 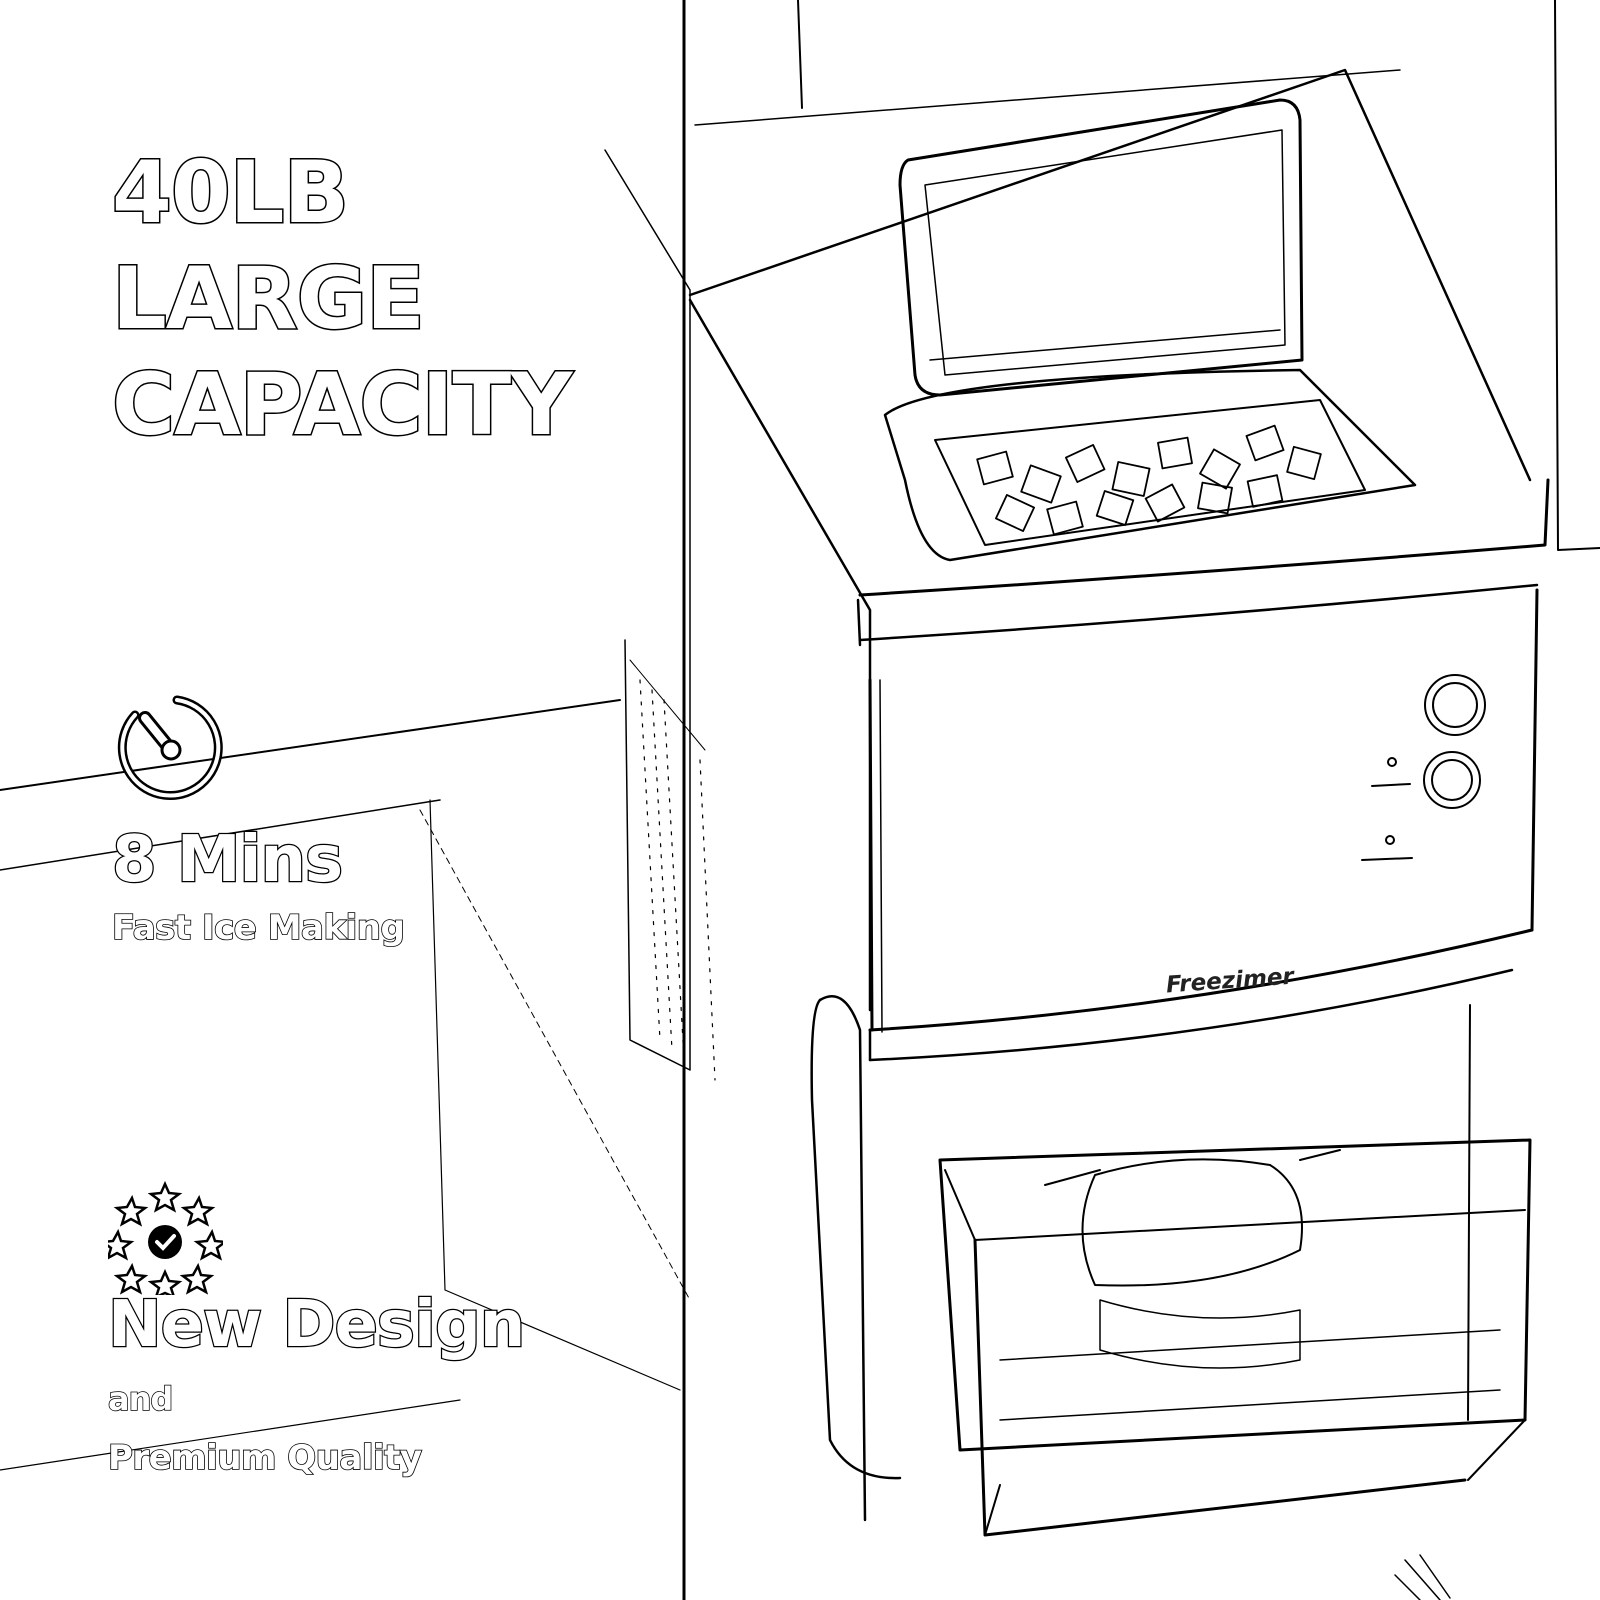 I want to click on feature-title-speed: 8 Mins, so click(x=228, y=860).